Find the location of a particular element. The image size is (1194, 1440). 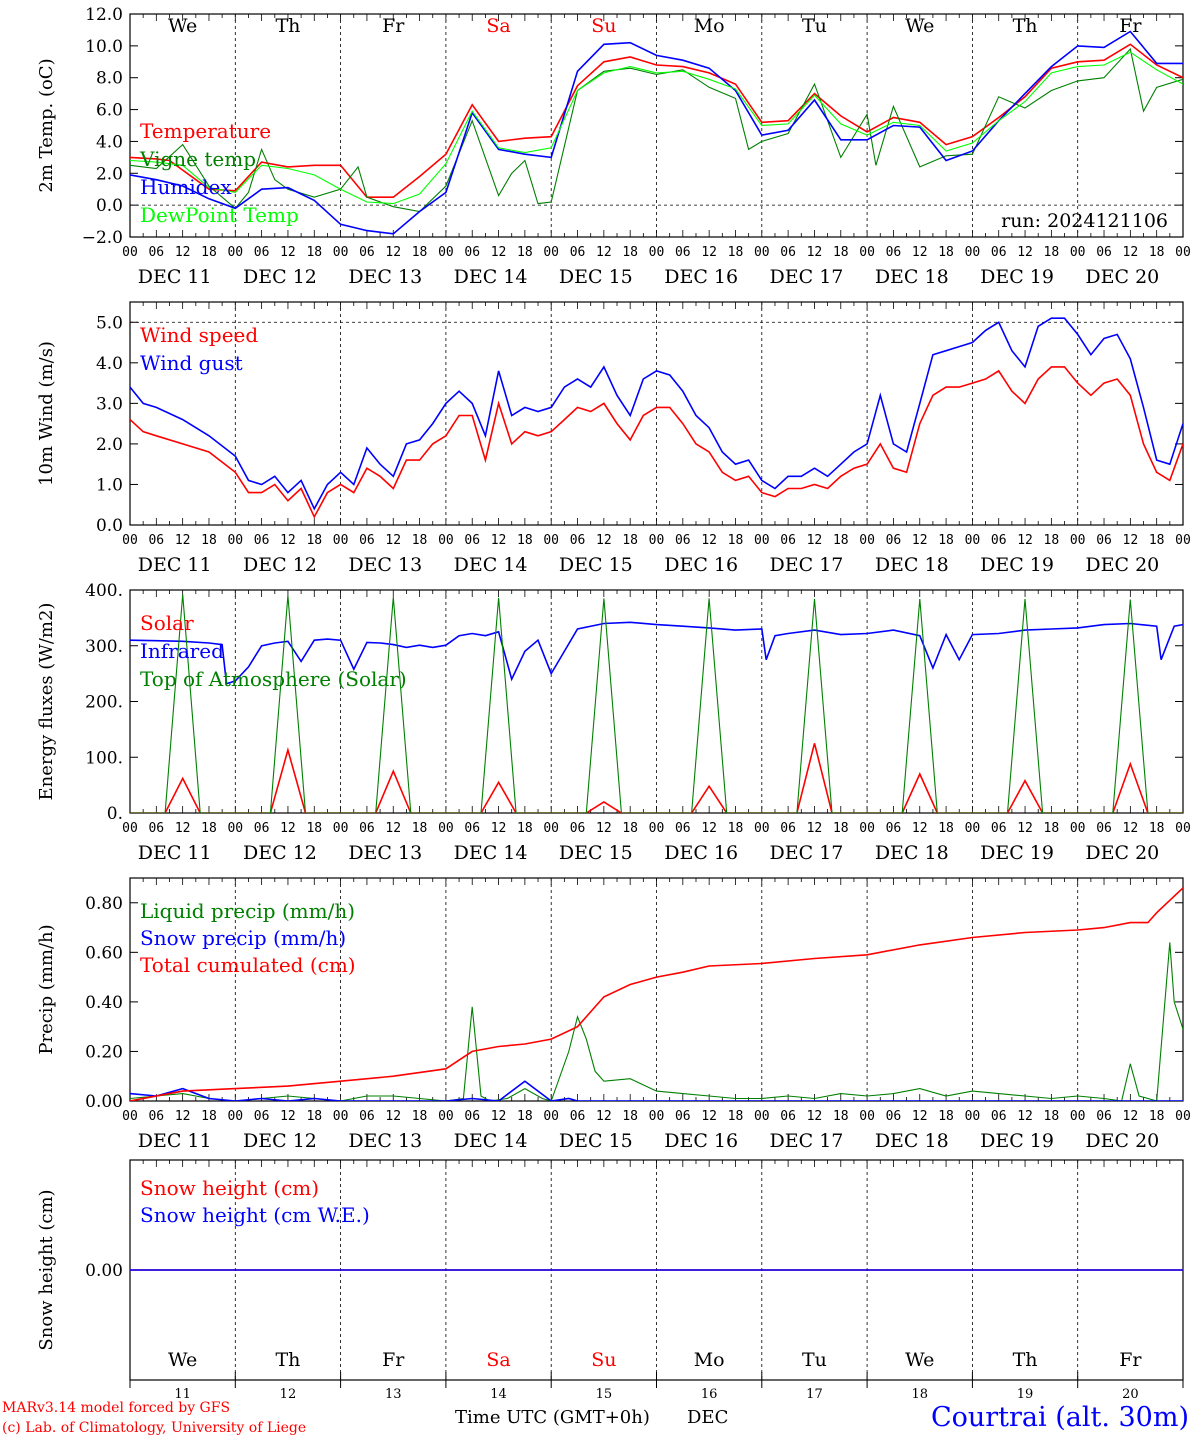

y-tick-label: 0.80 is located at coordinates (104, 904).